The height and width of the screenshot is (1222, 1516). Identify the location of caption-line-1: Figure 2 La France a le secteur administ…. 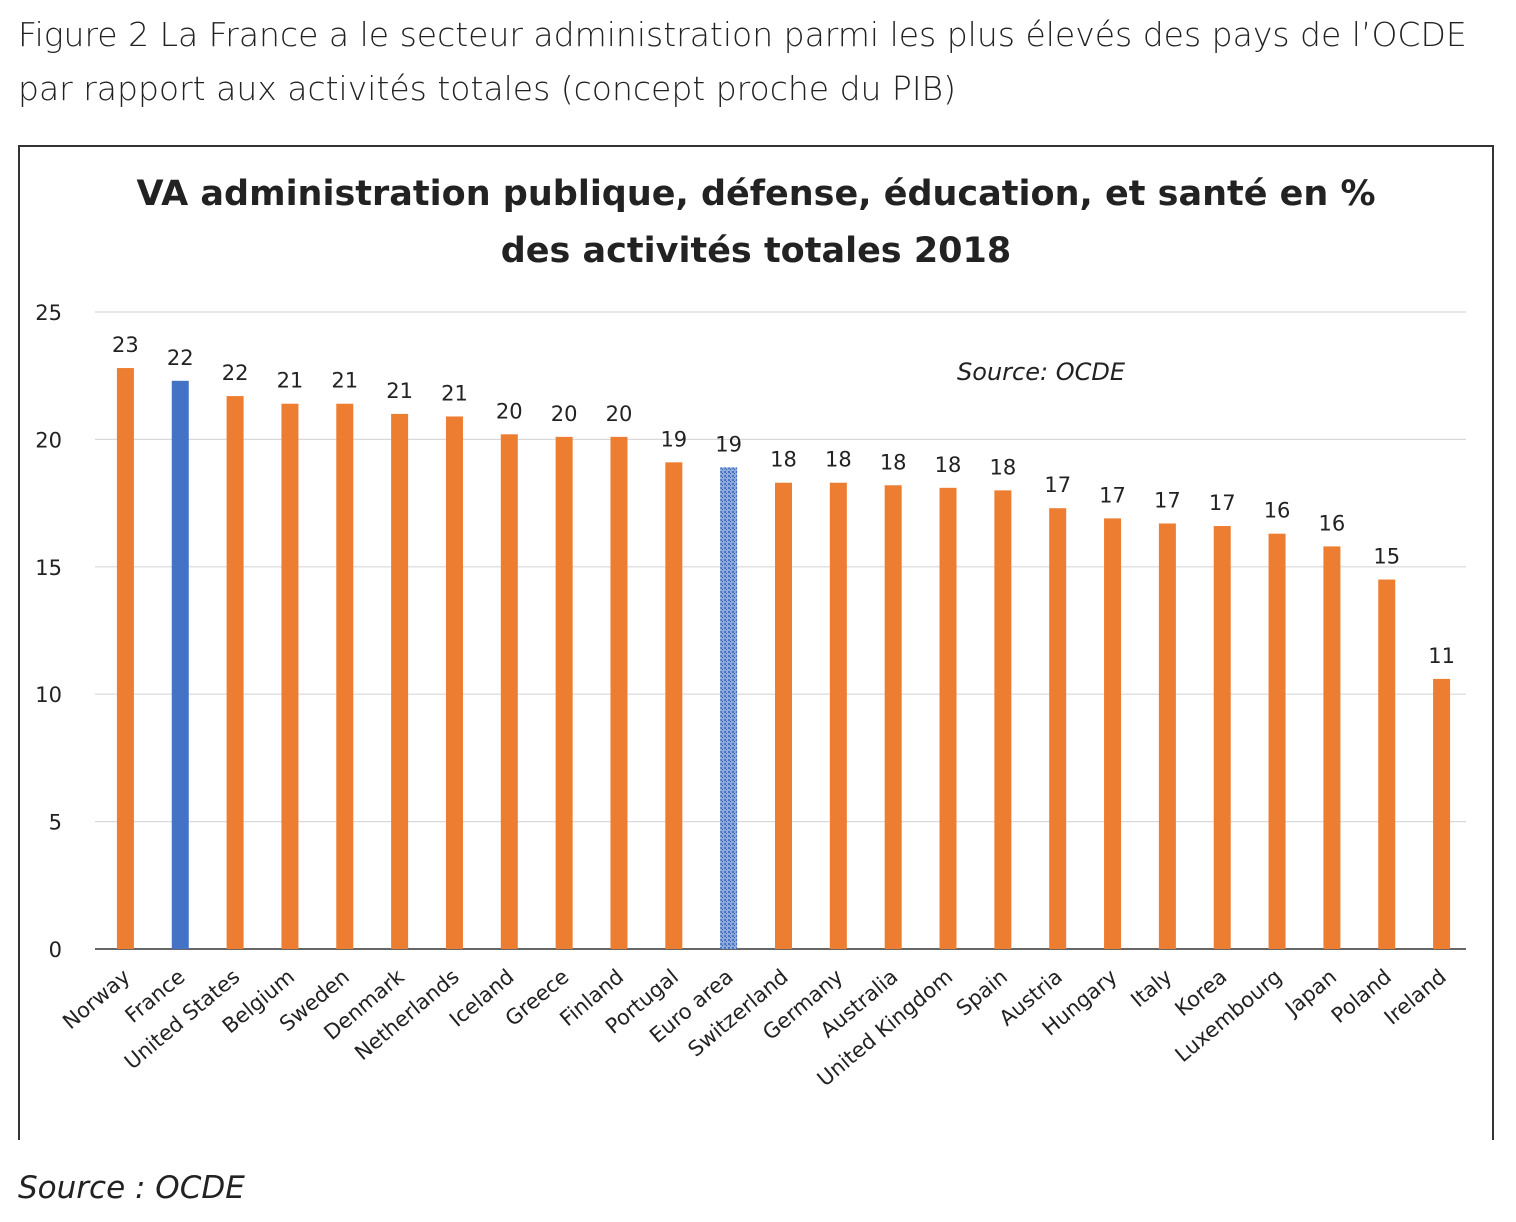
(742, 34).